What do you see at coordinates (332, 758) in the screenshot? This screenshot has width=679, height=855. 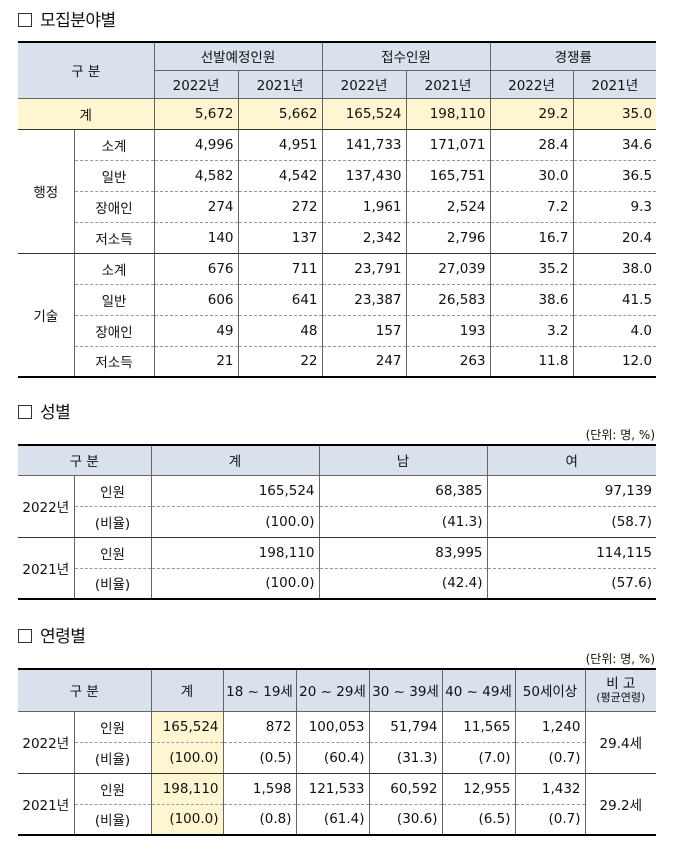 I see `cell-value: (60.4)` at bounding box center [332, 758].